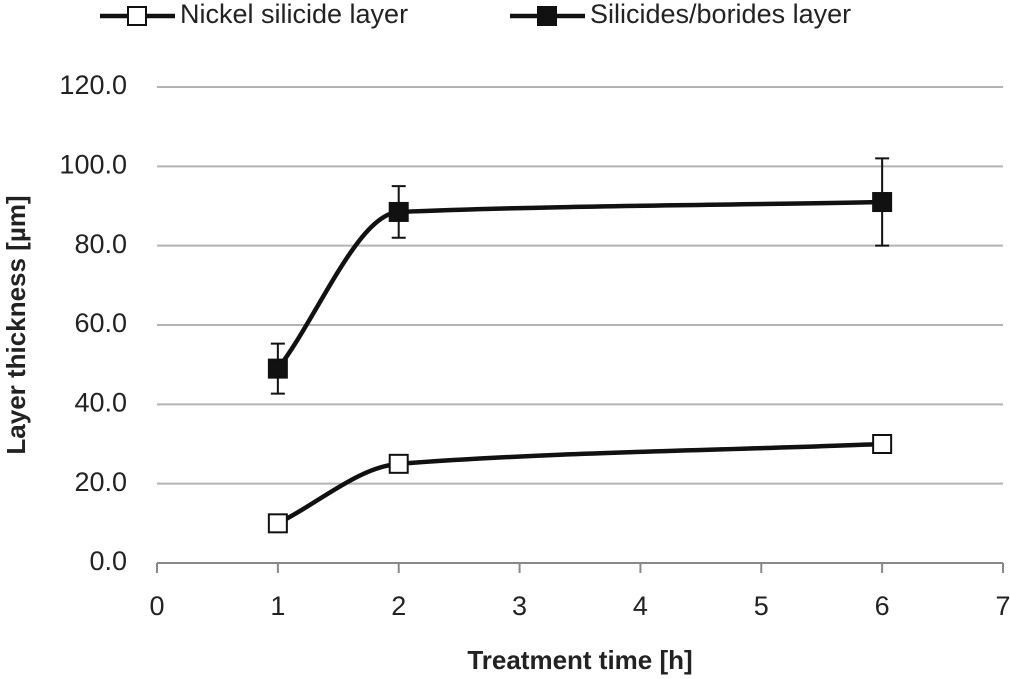  Describe the element at coordinates (93, 85) in the screenshot. I see `y-tick-label: 120.0` at that location.